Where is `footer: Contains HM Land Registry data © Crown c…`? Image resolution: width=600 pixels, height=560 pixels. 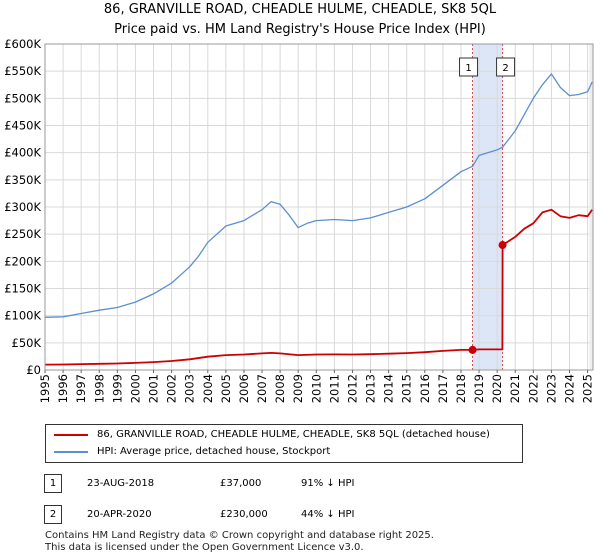
footer: Contains HM Land Registry data © Crown c… is located at coordinates (239, 542).